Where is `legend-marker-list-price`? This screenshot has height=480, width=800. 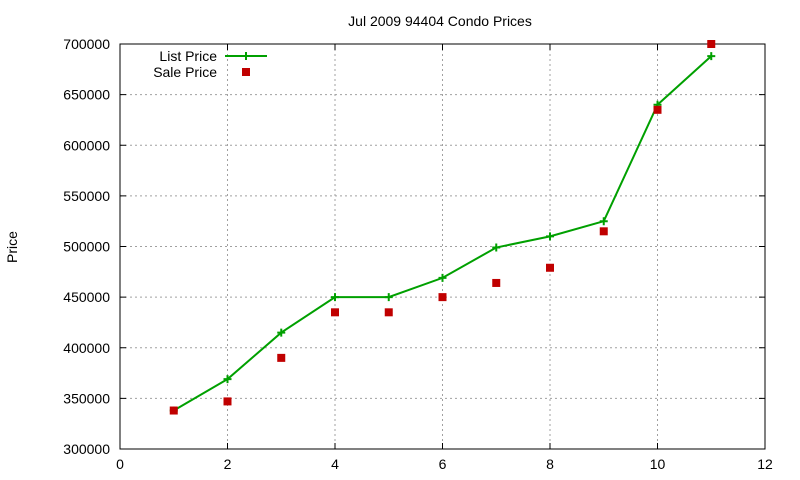
legend-marker-list-price is located at coordinates (246, 56).